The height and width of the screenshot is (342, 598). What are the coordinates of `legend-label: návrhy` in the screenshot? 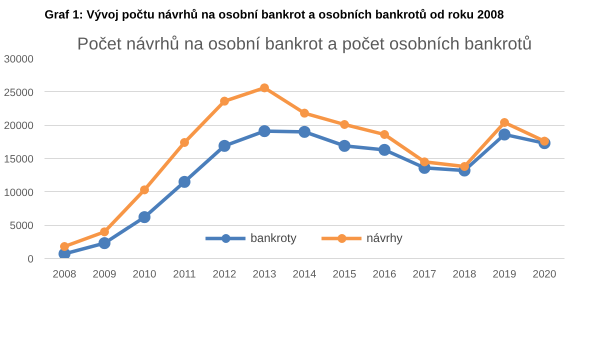 It's located at (384, 238).